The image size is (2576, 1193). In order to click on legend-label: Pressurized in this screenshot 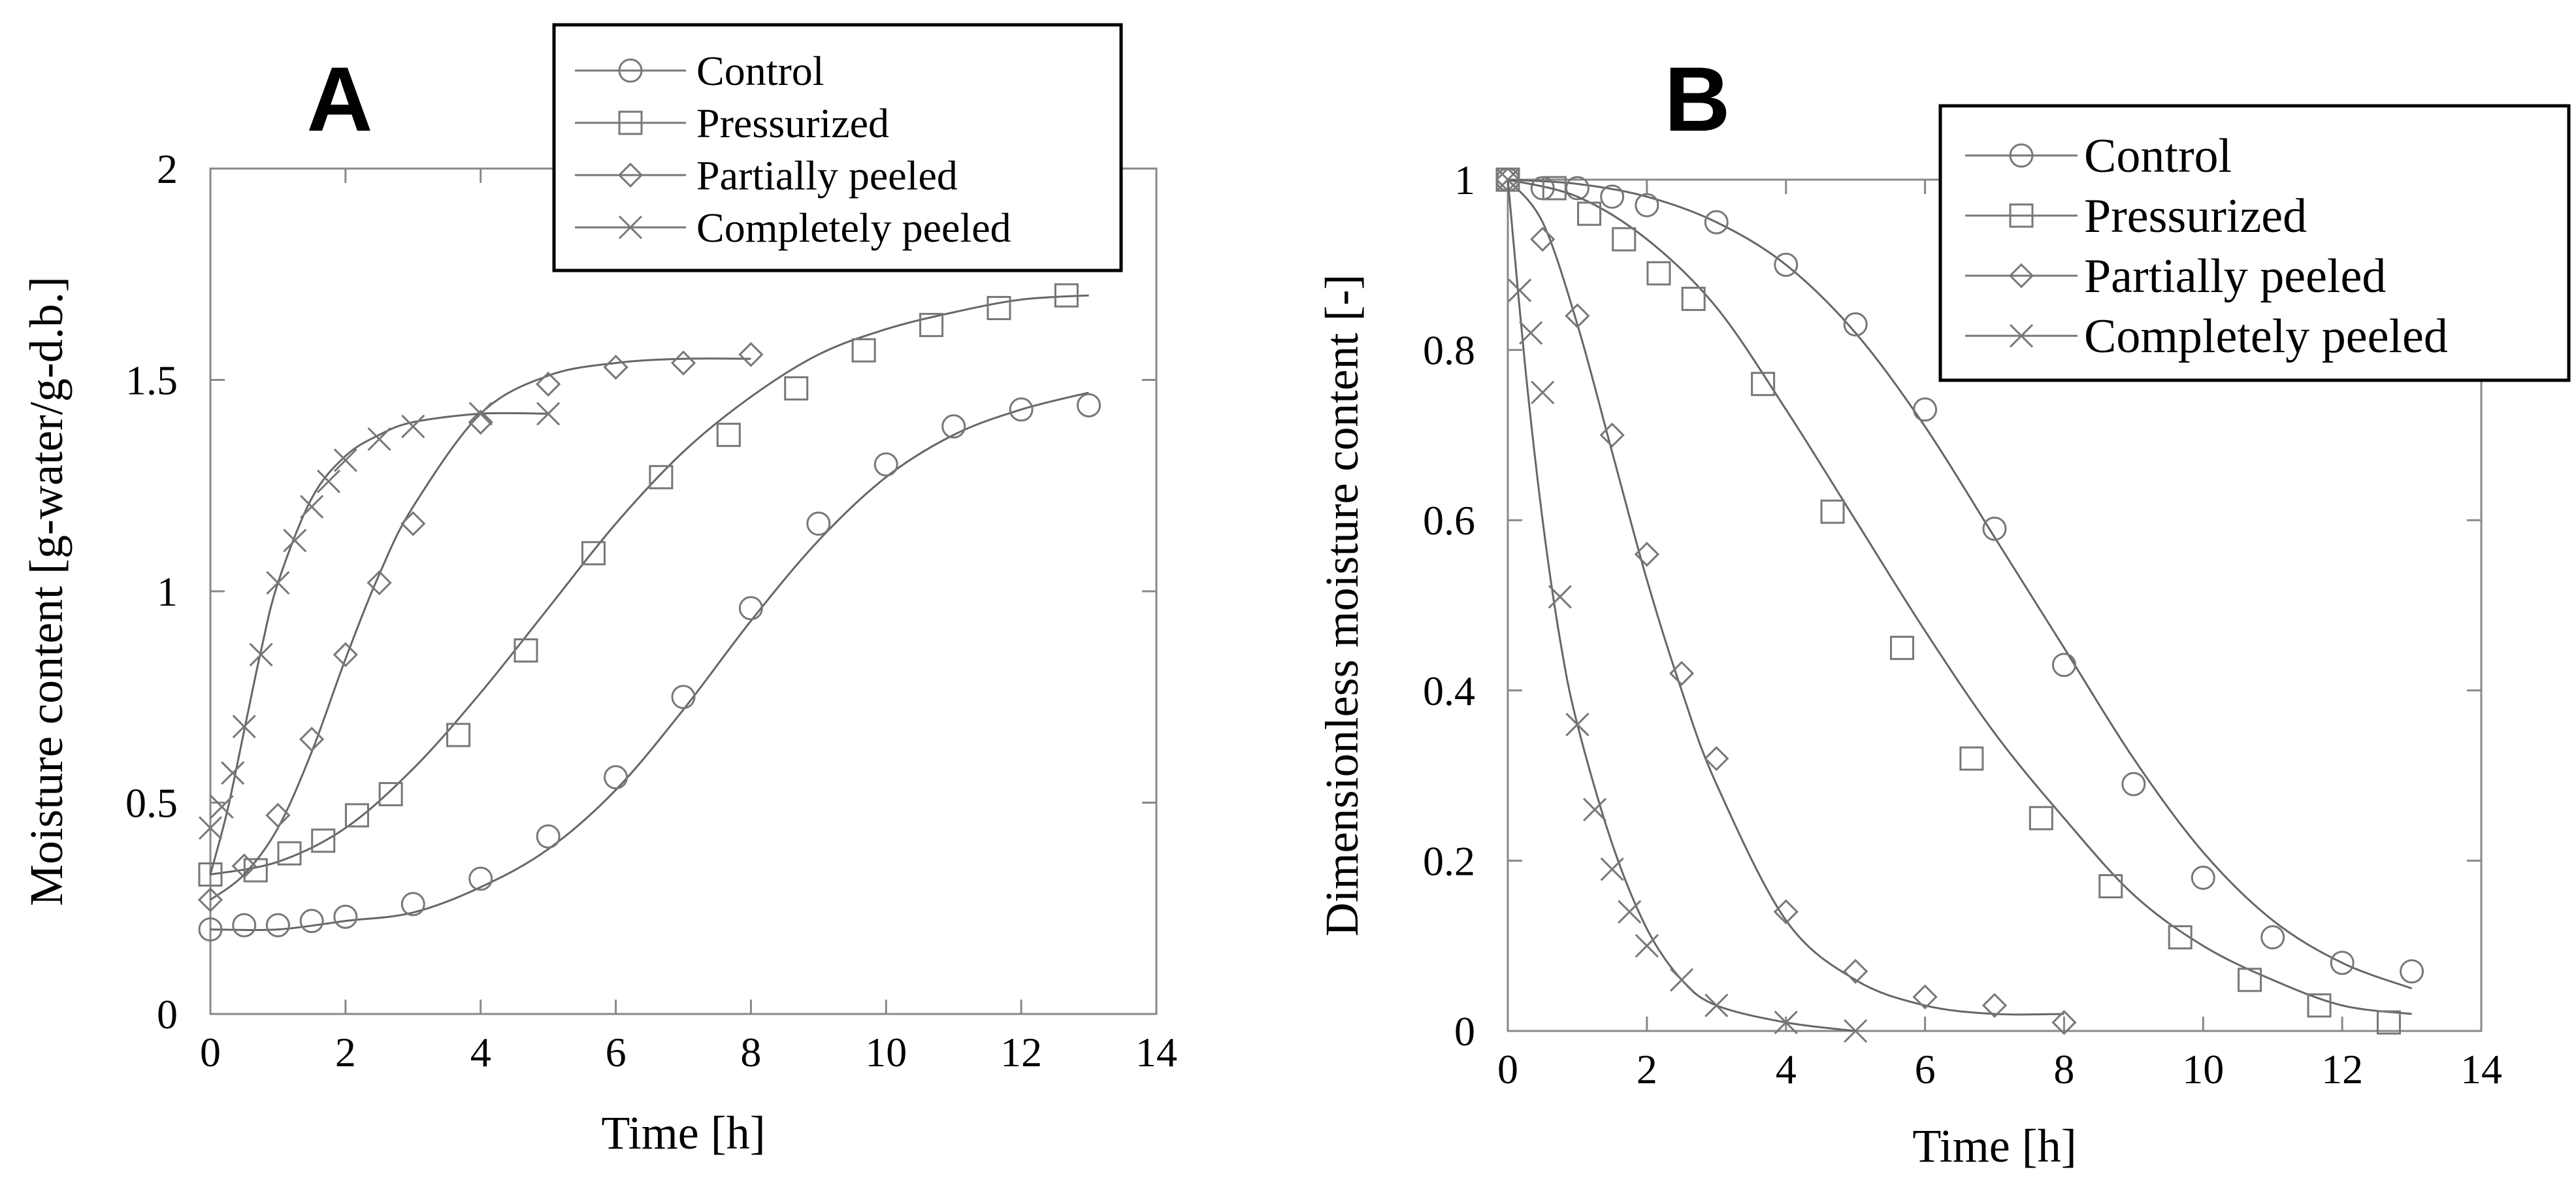, I will do `click(2195, 216)`.